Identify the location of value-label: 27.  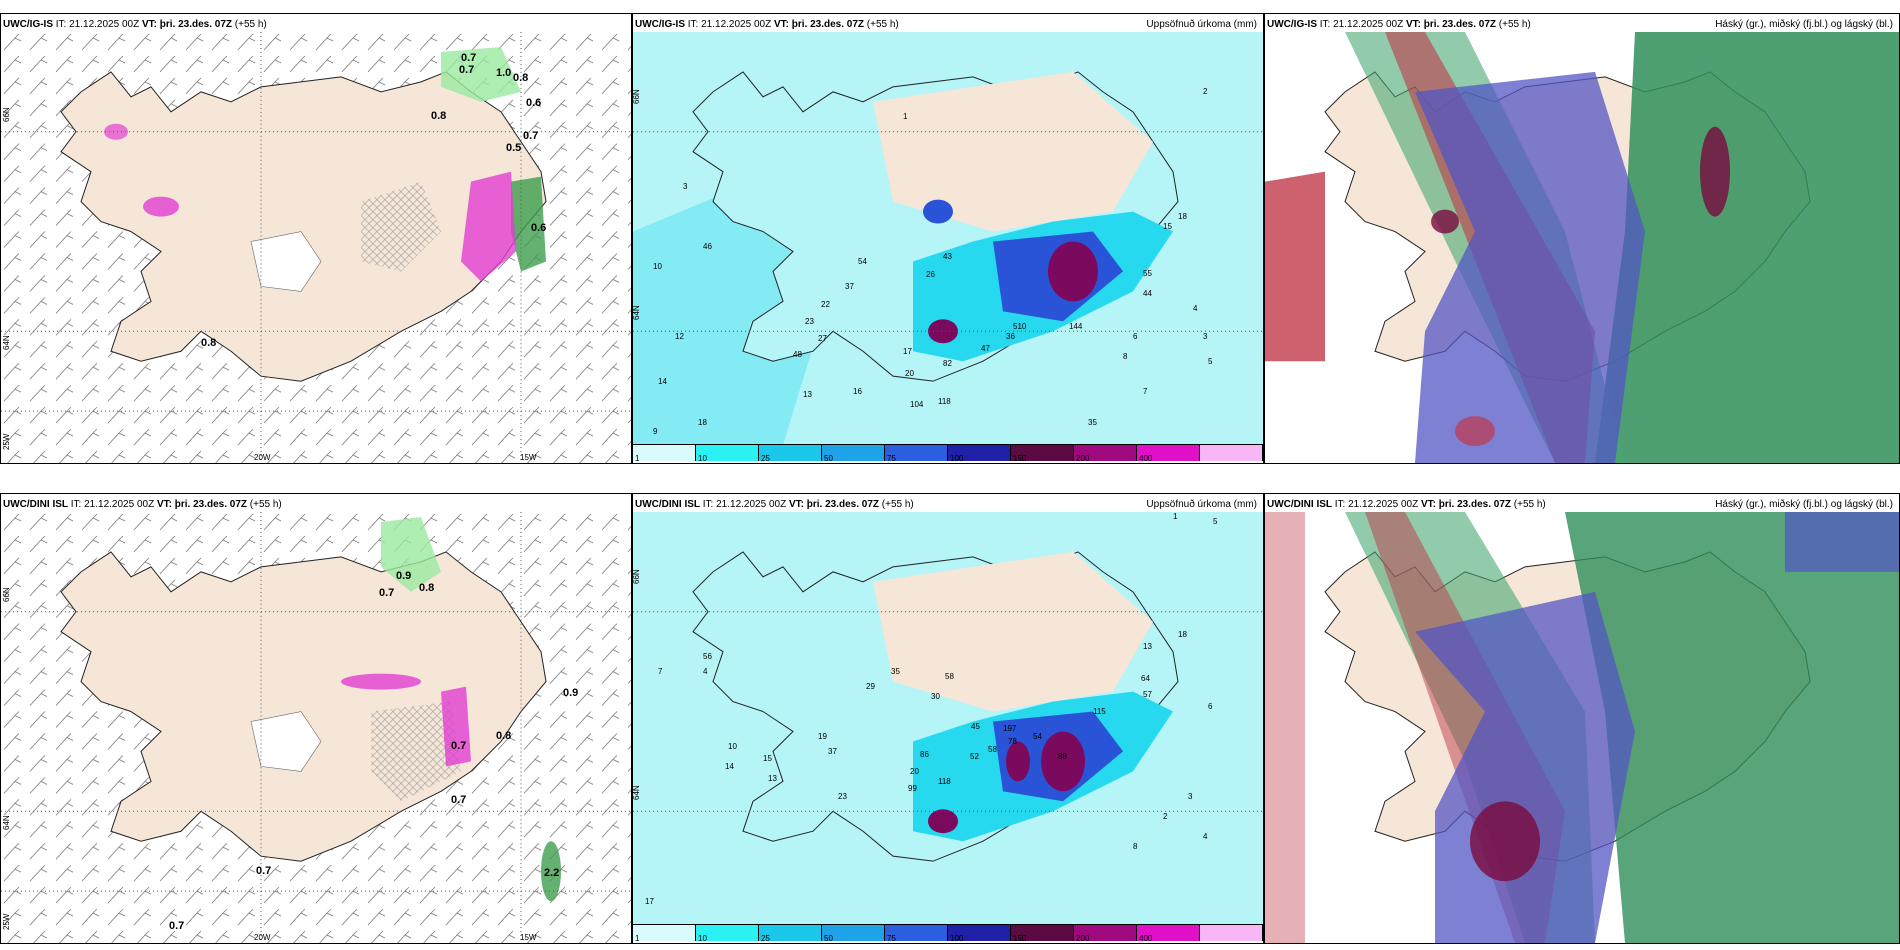
(822, 338).